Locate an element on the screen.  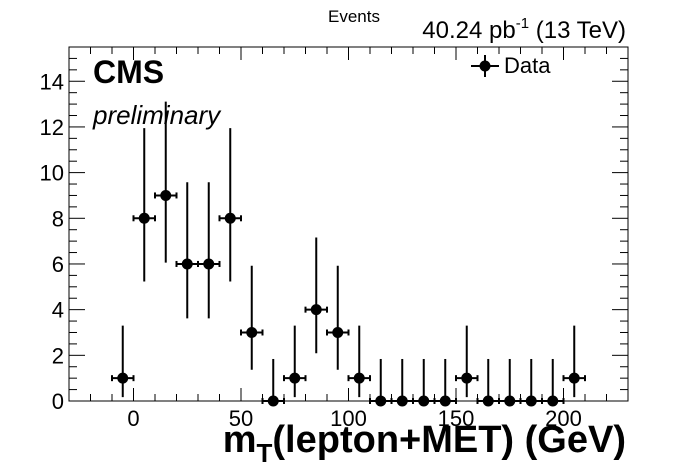
legend: Data is located at coordinates (511, 65).